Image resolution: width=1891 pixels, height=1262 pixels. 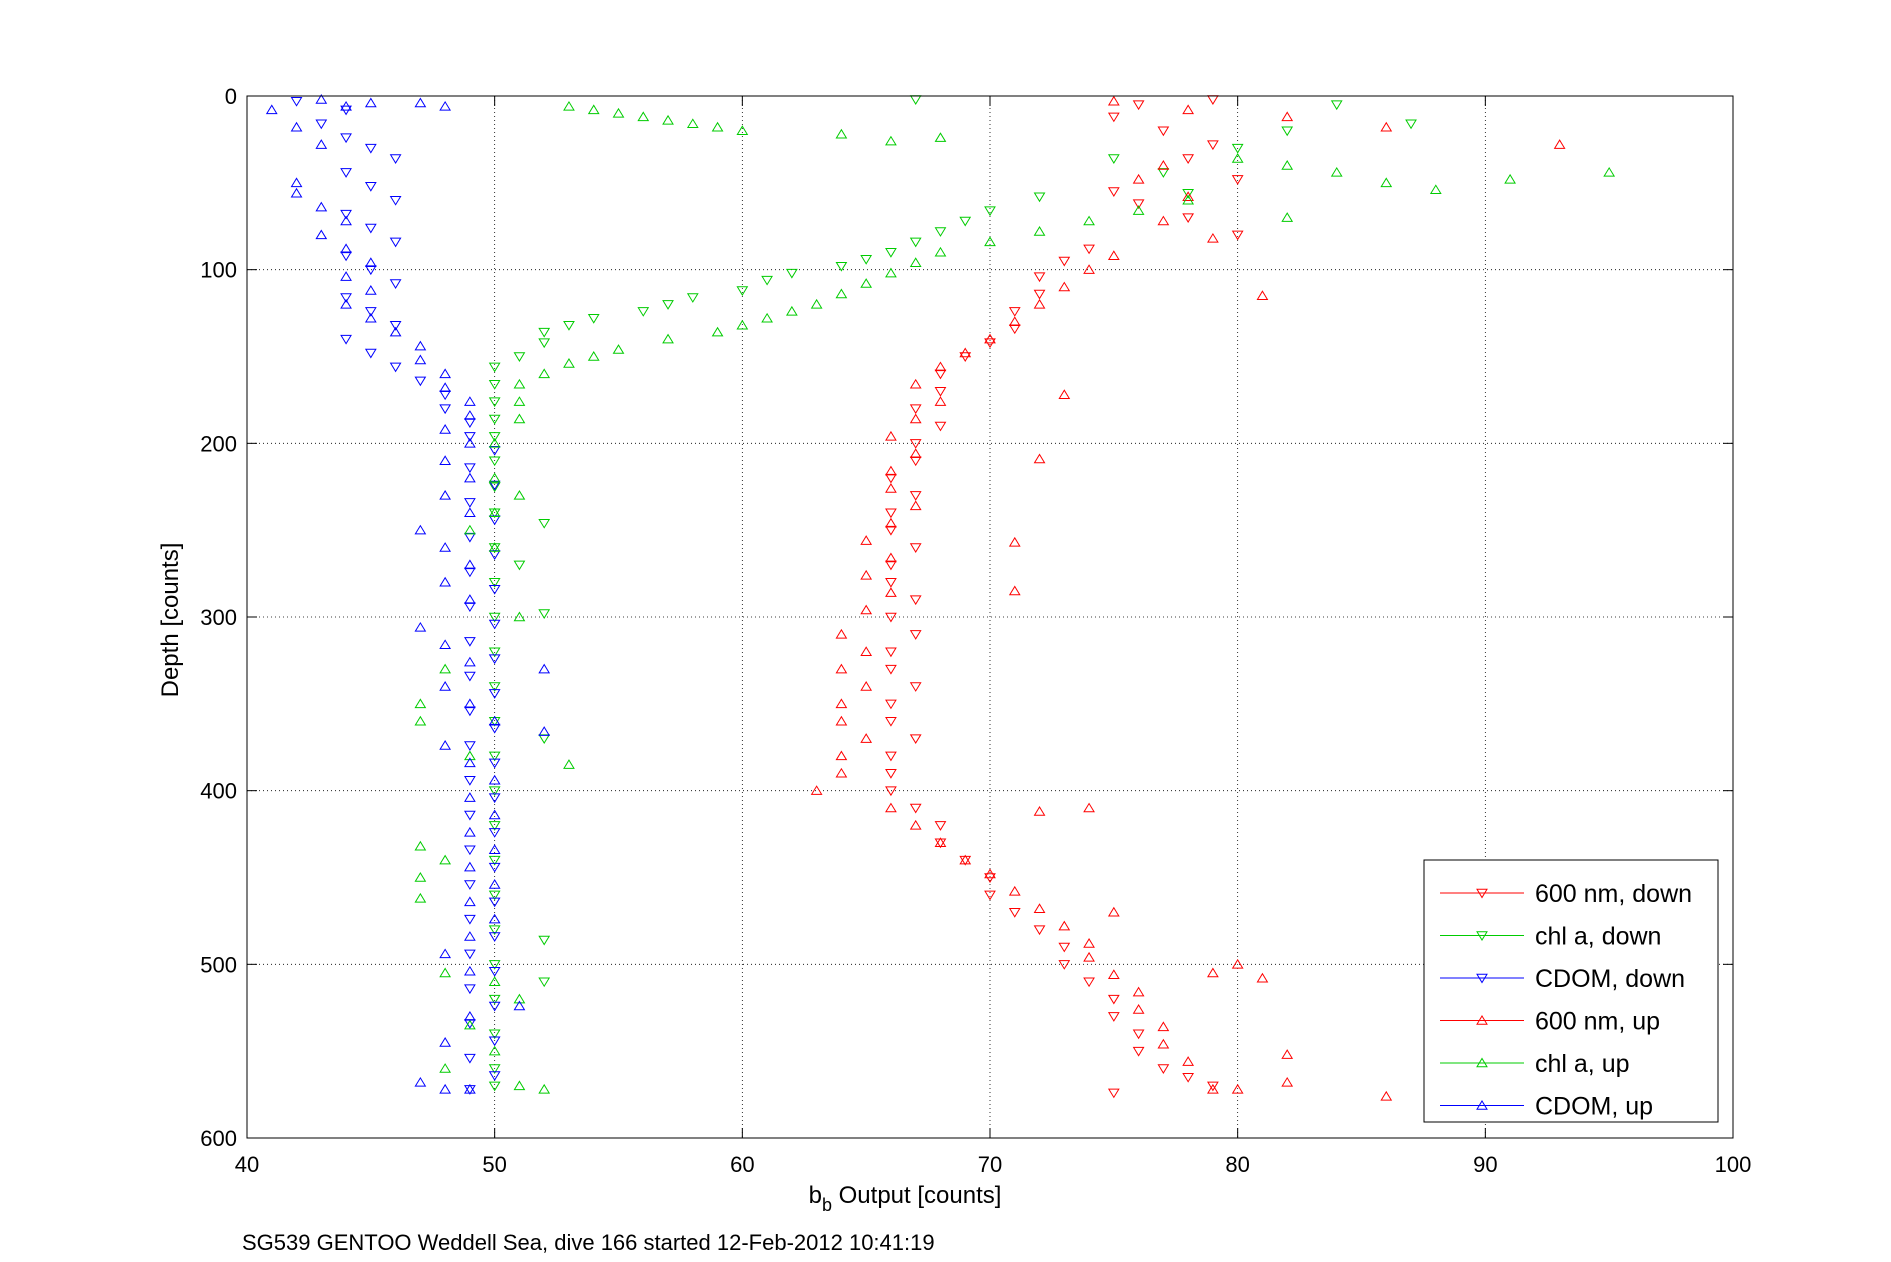 I want to click on x-axis-label-sub: b, so click(x=827, y=1205).